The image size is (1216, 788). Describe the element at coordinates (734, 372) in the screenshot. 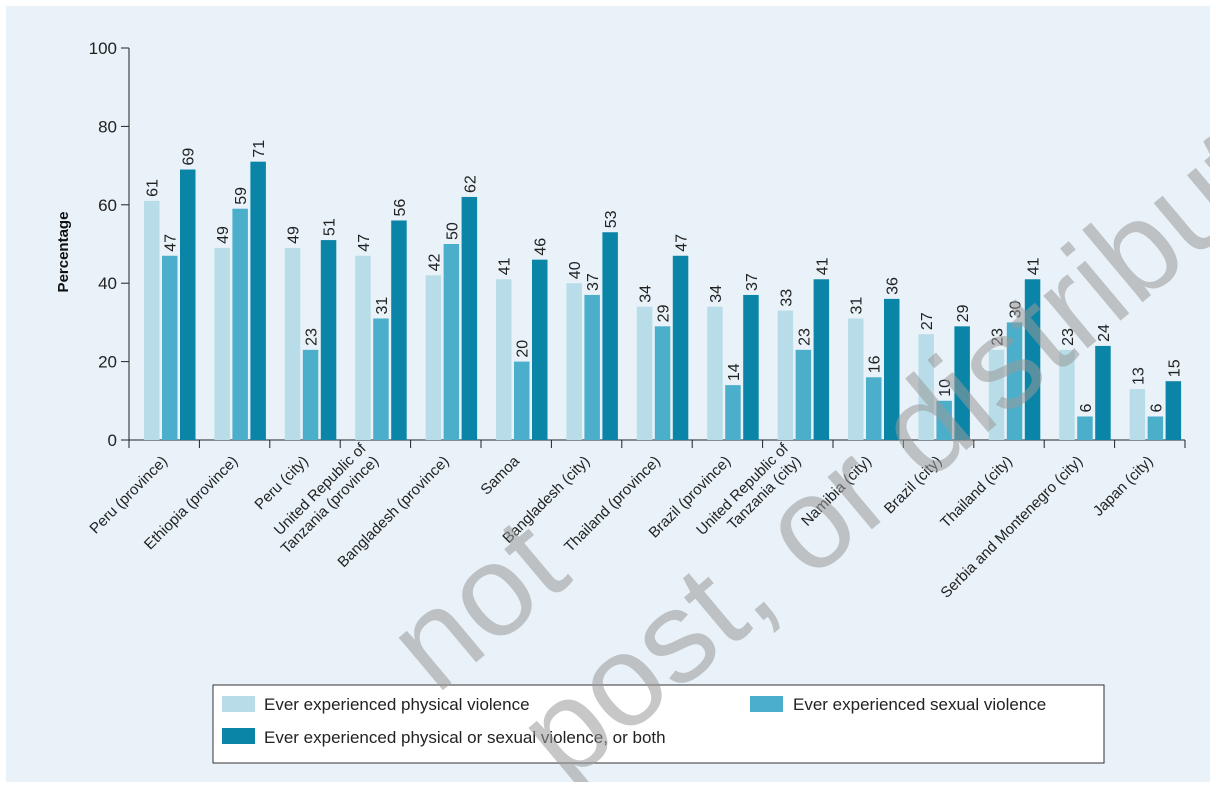

I see `data-label: 14` at that location.